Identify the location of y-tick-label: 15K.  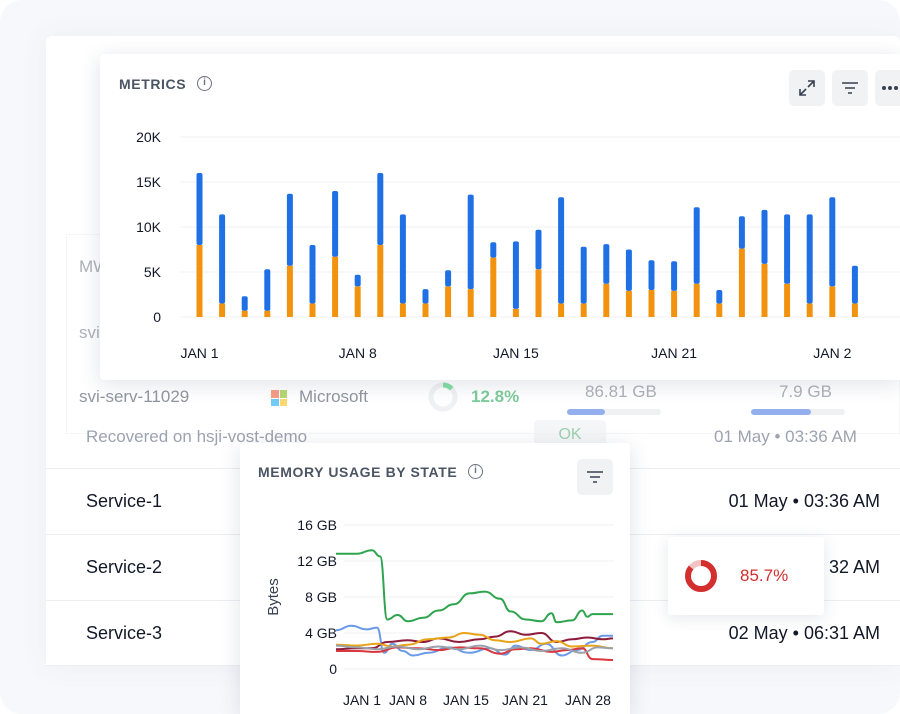
(149, 182).